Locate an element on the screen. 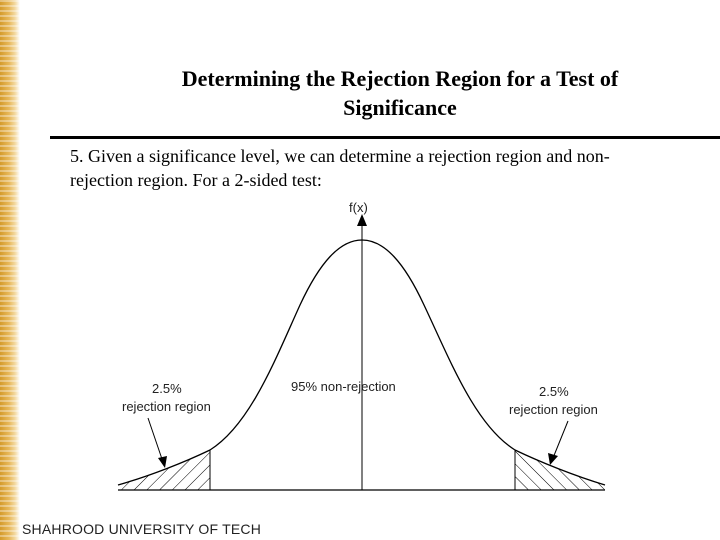 The height and width of the screenshot is (540, 720). y-axis-arrow-icon is located at coordinates (362, 220).